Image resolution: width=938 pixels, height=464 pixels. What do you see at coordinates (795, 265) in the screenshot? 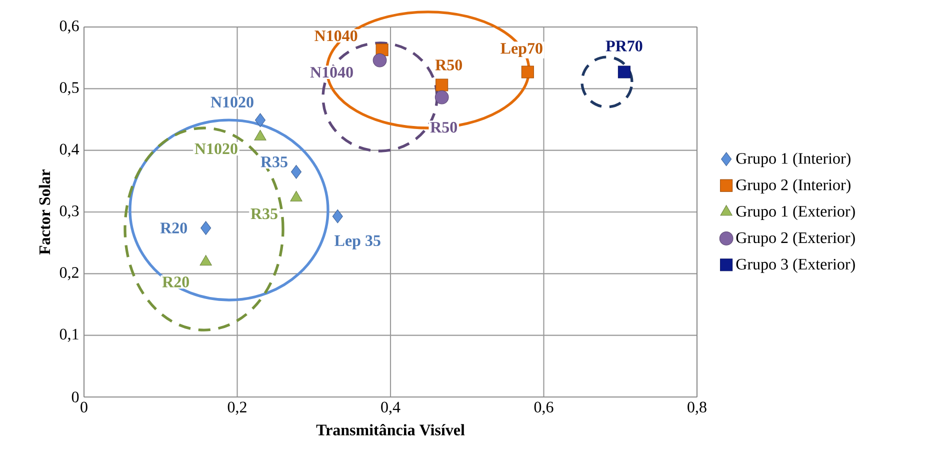
I see `legend-label: Grupo 3 (Exterior)` at bounding box center [795, 265].